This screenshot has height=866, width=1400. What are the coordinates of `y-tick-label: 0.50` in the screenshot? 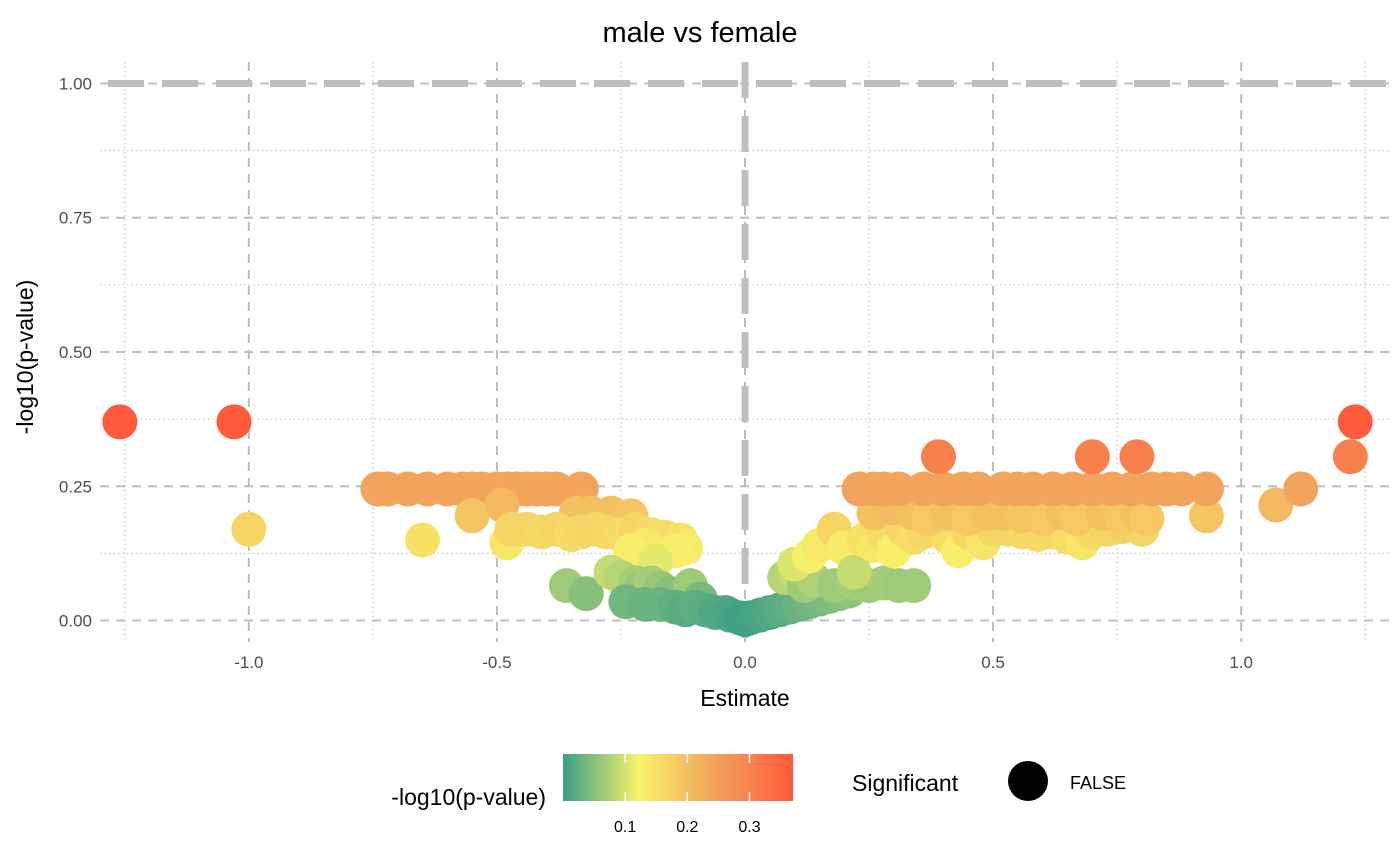 It's located at (75, 352).